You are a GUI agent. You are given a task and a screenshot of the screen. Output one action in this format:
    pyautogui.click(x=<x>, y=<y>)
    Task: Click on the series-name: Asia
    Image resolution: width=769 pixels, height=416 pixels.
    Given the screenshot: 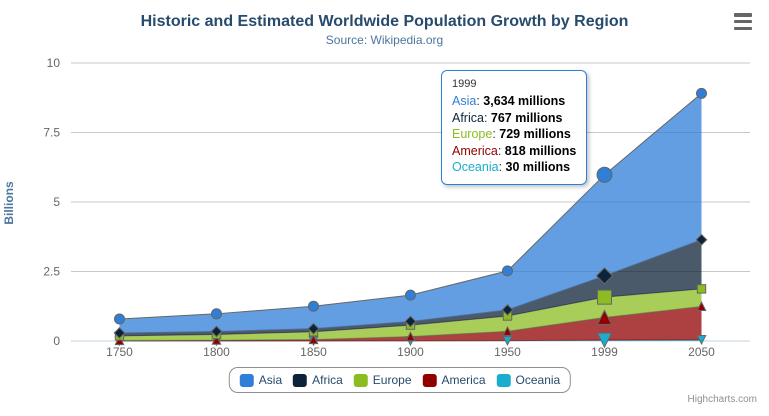 What is the action you would take?
    pyautogui.click(x=464, y=101)
    